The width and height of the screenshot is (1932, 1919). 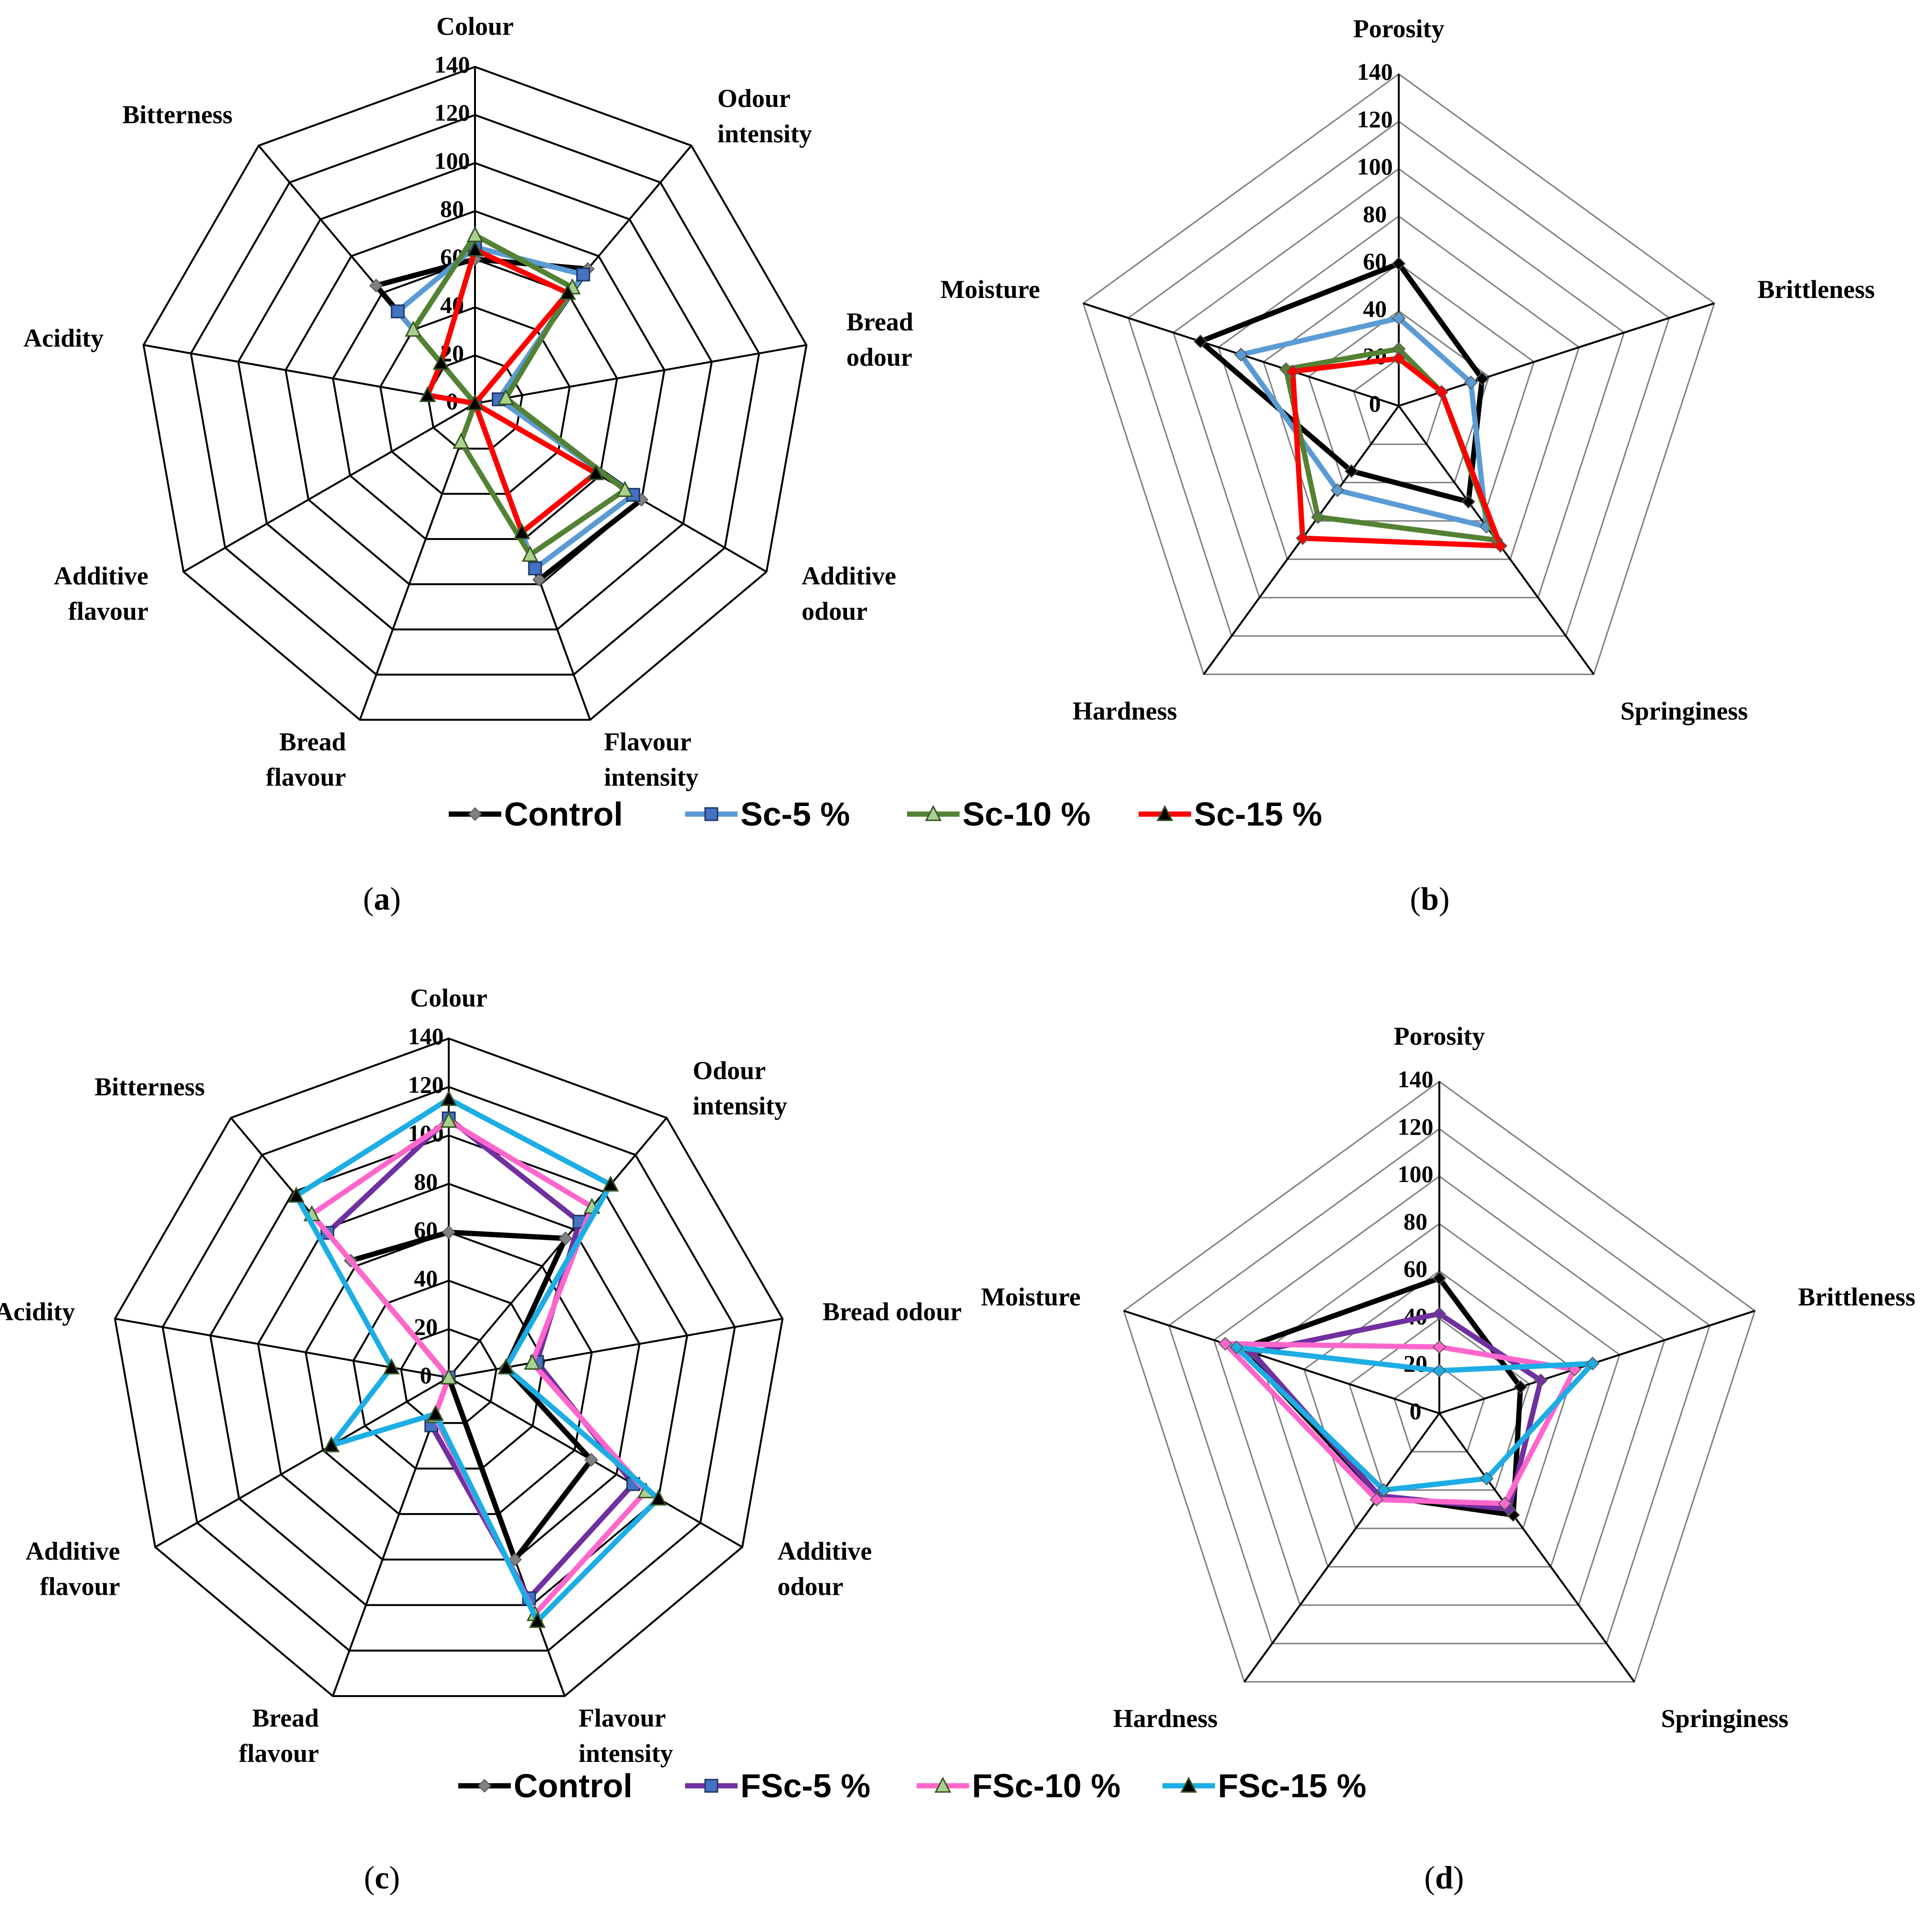 I want to click on data-point-sc-15-flavour-intensity, so click(x=521, y=531).